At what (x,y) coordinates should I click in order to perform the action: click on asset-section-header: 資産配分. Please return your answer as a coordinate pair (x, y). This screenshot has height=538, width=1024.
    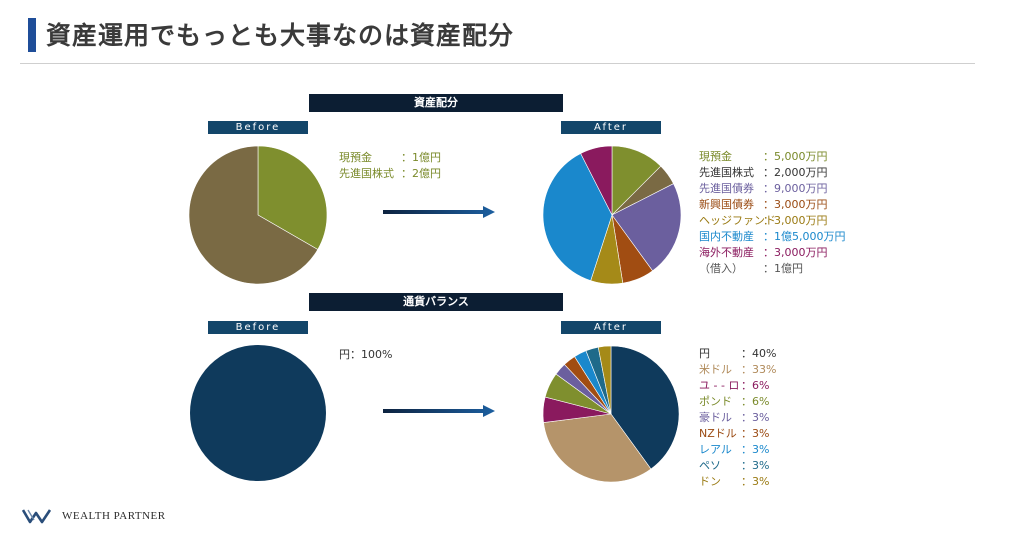
    Looking at the image, I should click on (436, 103).